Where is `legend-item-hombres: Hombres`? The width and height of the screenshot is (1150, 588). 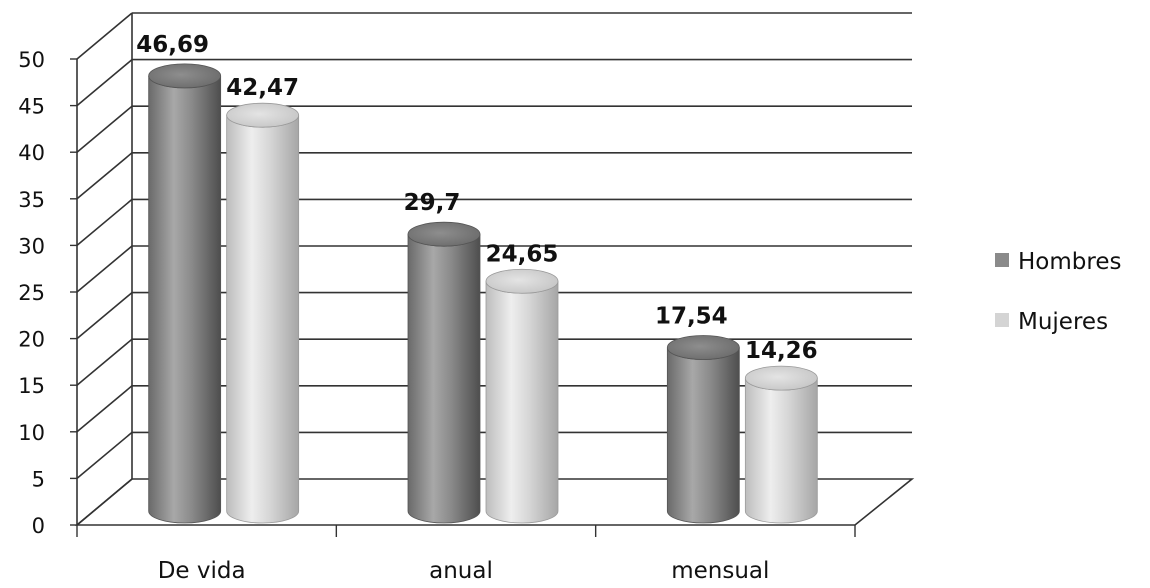 legend-item-hombres: Hombres is located at coordinates (1058, 262).